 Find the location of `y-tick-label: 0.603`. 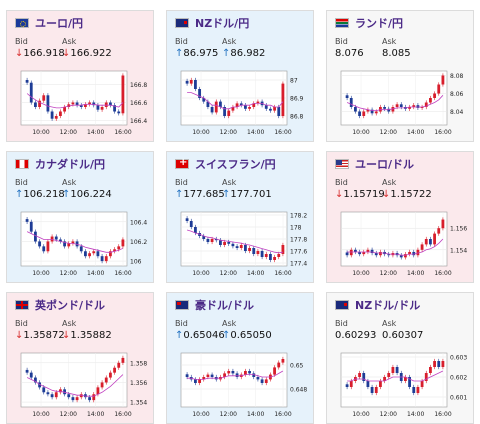

y-tick-label: 0.603 is located at coordinates (458, 358).